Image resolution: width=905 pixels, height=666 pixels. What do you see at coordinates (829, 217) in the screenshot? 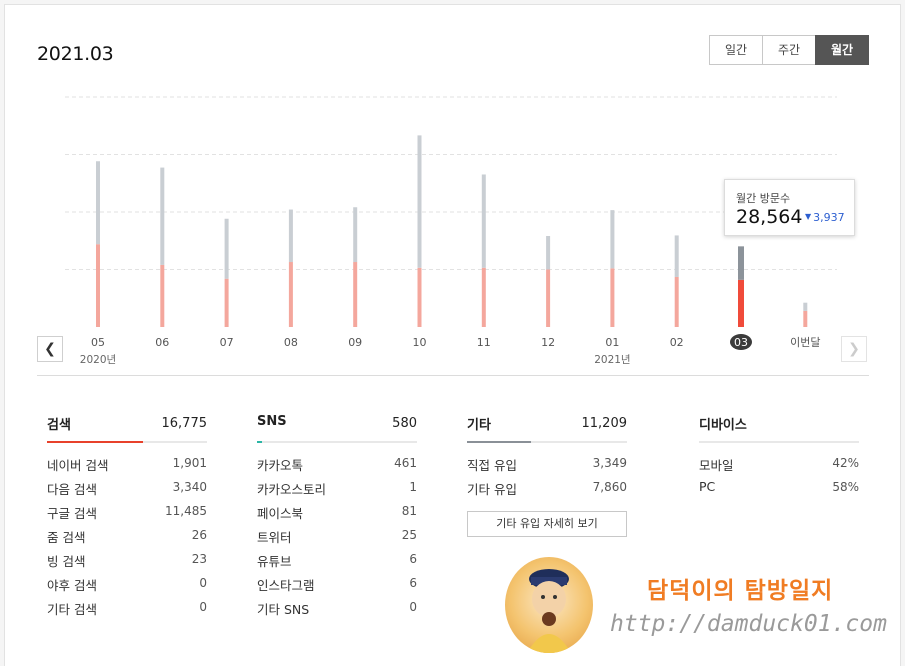
I see `tooltip-delta-value: 3,937` at bounding box center [829, 217].